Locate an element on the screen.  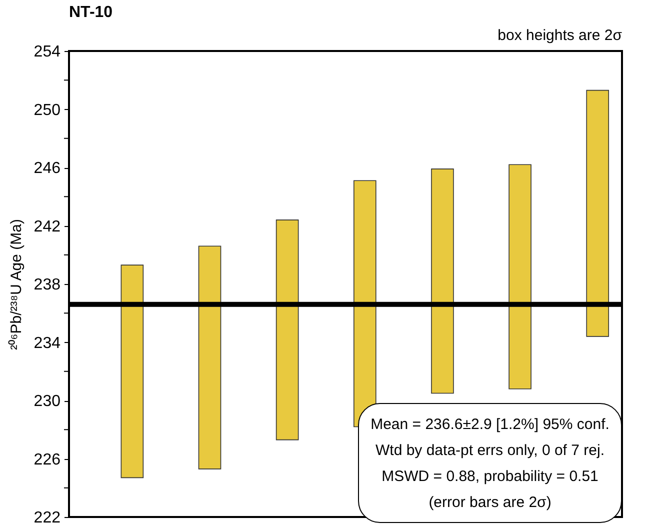
annotation: (error bars are 2σ) is located at coordinates (490, 503).